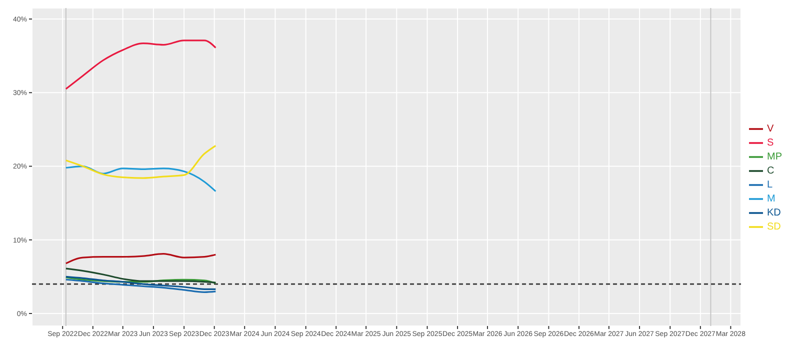  What do you see at coordinates (771, 199) in the screenshot?
I see `legend-label: M` at bounding box center [771, 199].